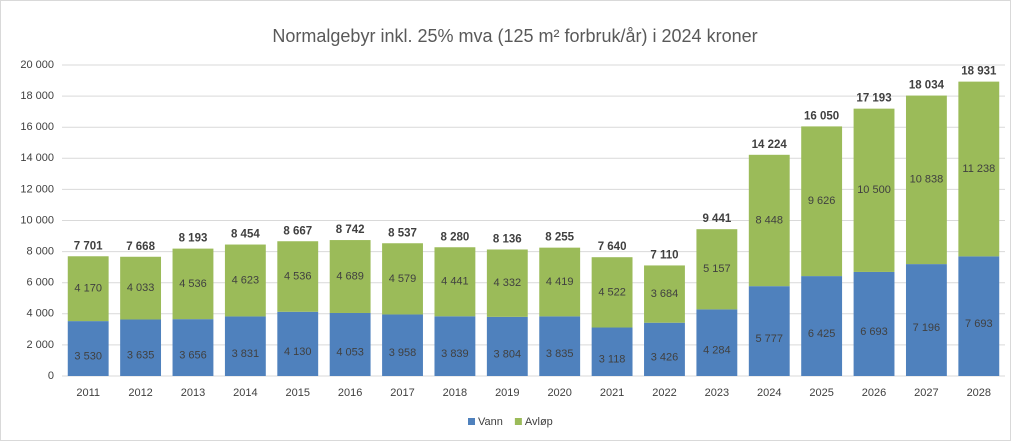  I want to click on x-tick-label: 2012, so click(140, 393).